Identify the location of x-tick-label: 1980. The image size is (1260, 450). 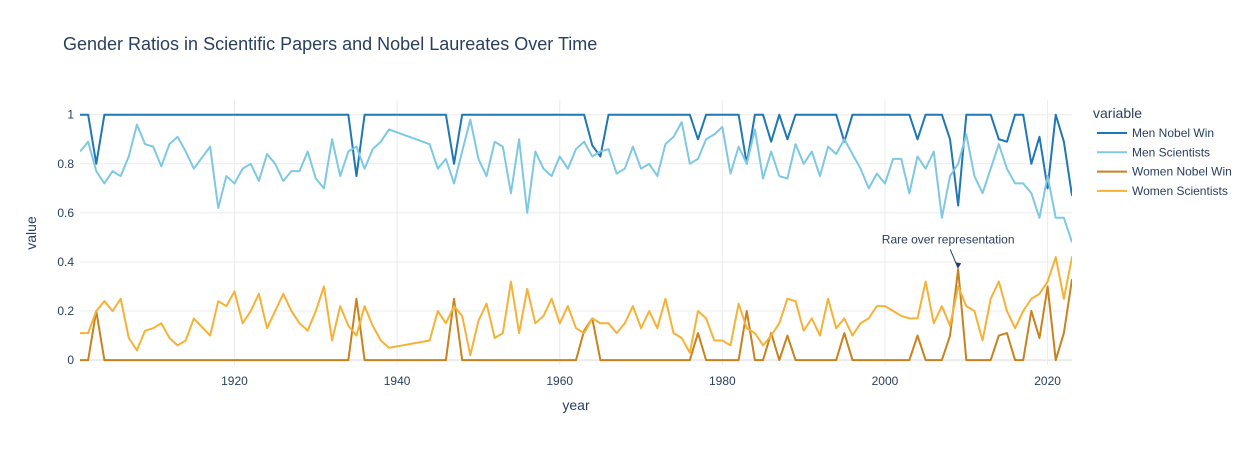
(722, 381).